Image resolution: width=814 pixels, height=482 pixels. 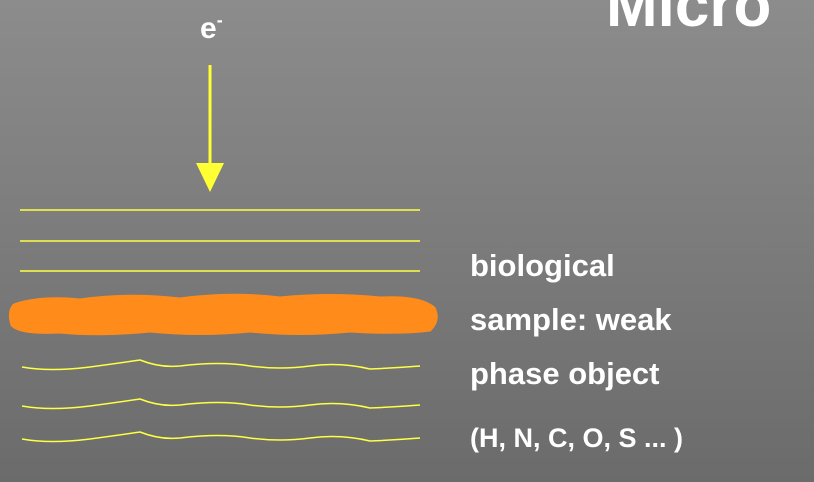 I want to click on electron-label: e-, so click(x=211, y=27).